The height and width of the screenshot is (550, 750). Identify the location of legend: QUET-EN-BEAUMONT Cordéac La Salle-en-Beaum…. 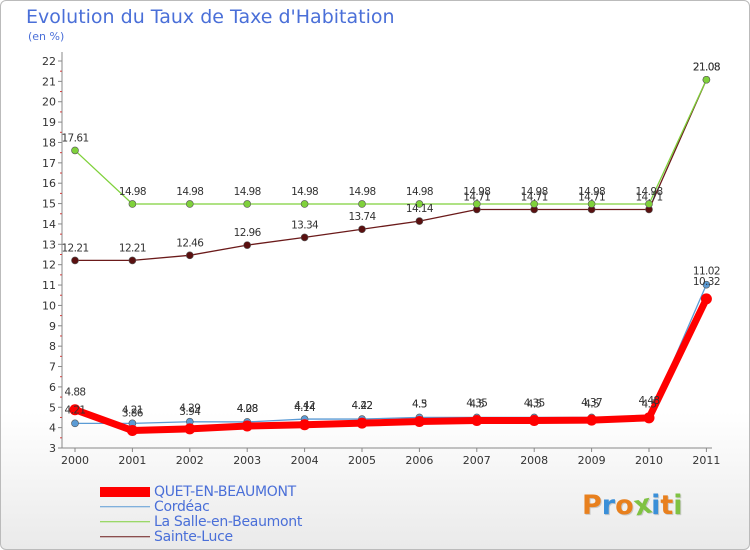
(201, 514).